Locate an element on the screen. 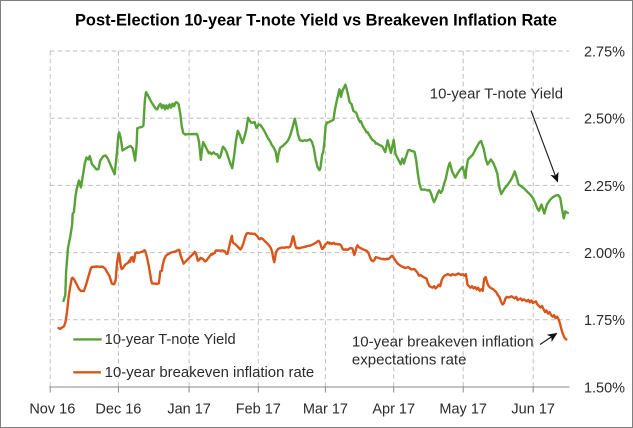 This screenshot has height=428, width=633. svg-text: 2.25% is located at coordinates (604, 186).